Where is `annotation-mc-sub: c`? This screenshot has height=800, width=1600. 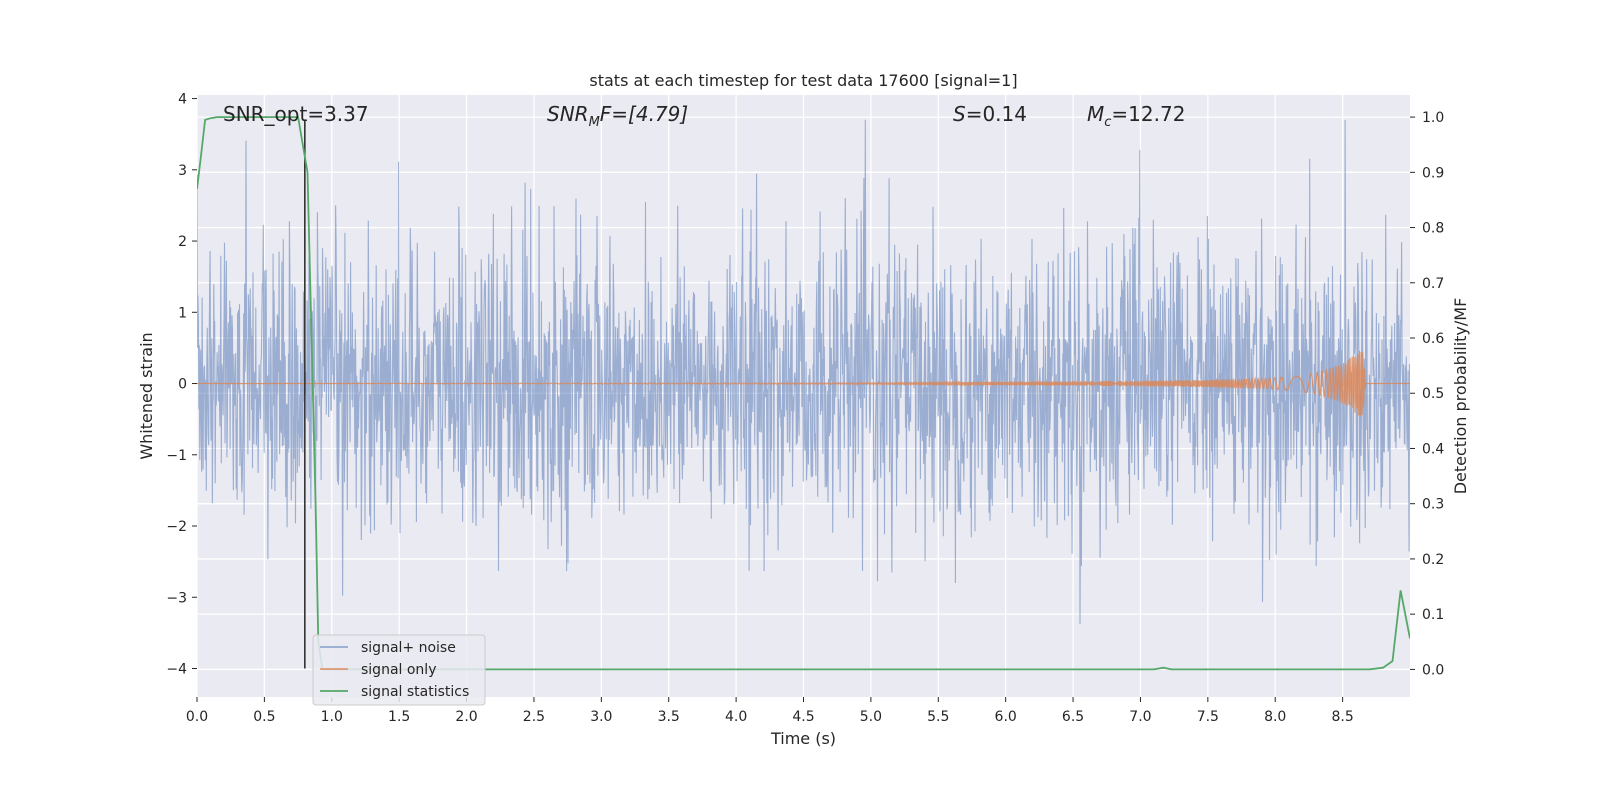
annotation-mc-sub: c is located at coordinates (1107, 122).